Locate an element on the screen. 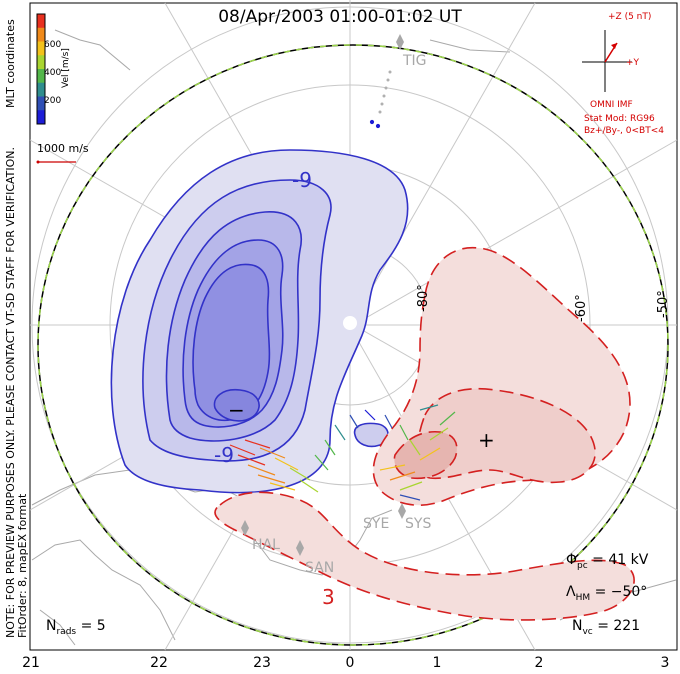 The height and width of the screenshot is (674, 680). contour-label-positive: 3 is located at coordinates (328, 597).